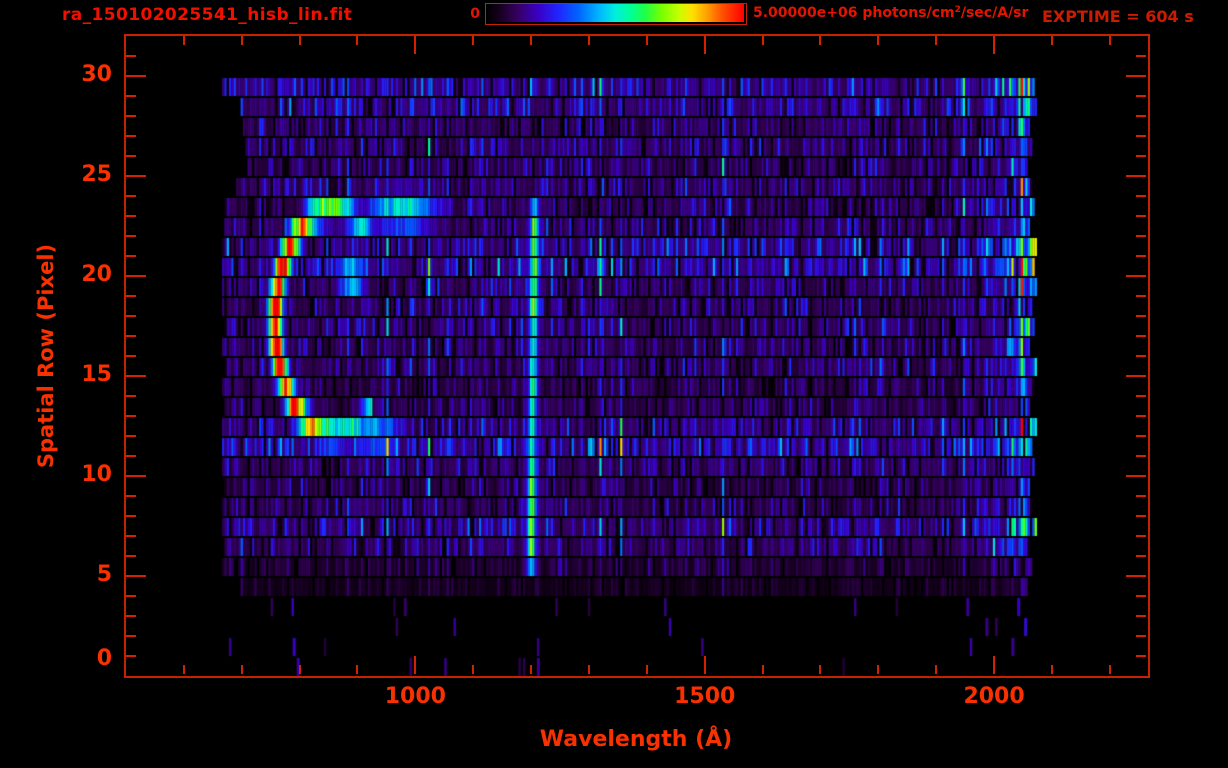  I want to click on colorbar, so click(616, 14).